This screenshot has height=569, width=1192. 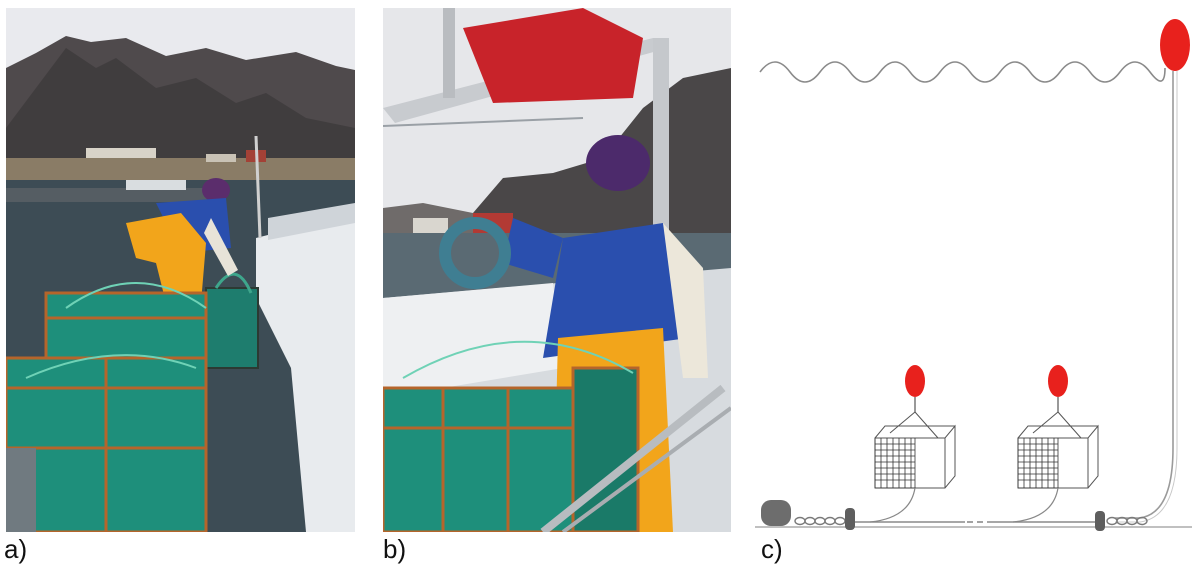 I want to click on shoreline, so click(x=180, y=169).